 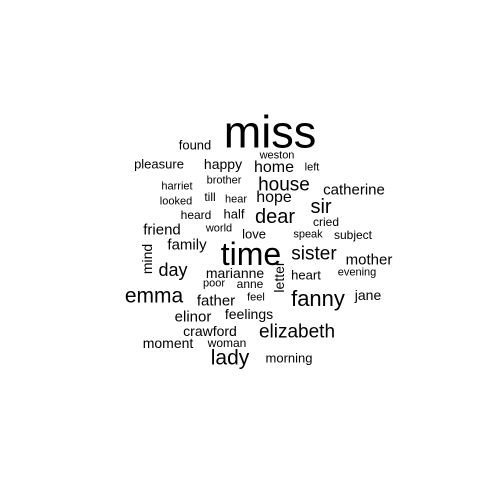 I want to click on word-hear: hear, so click(x=236, y=199).